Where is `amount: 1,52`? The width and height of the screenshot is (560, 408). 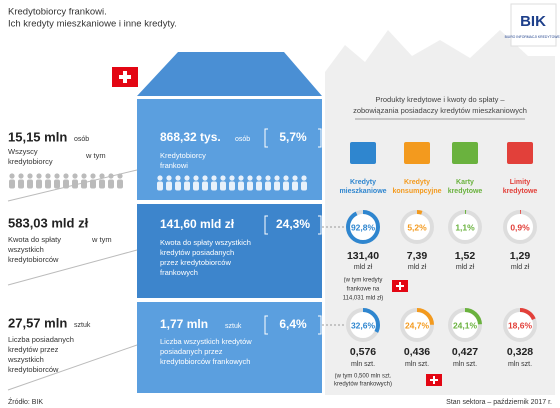 amount: 1,52 is located at coordinates (465, 256).